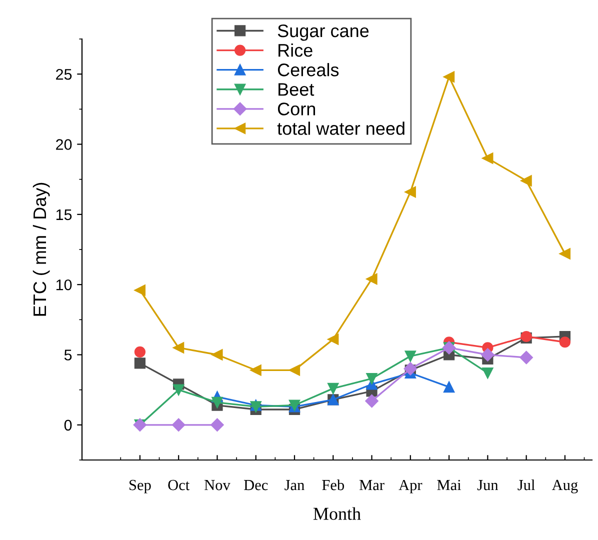 Image resolution: width=598 pixels, height=540 pixels. What do you see at coordinates (256, 485) in the screenshot?
I see `x-tick-label: Dec` at bounding box center [256, 485].